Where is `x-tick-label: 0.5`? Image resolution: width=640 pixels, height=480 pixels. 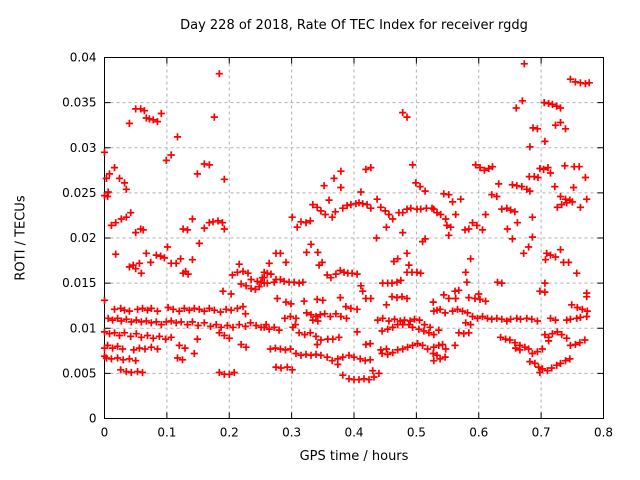
x-tick-label: 0.5 is located at coordinates (416, 433).